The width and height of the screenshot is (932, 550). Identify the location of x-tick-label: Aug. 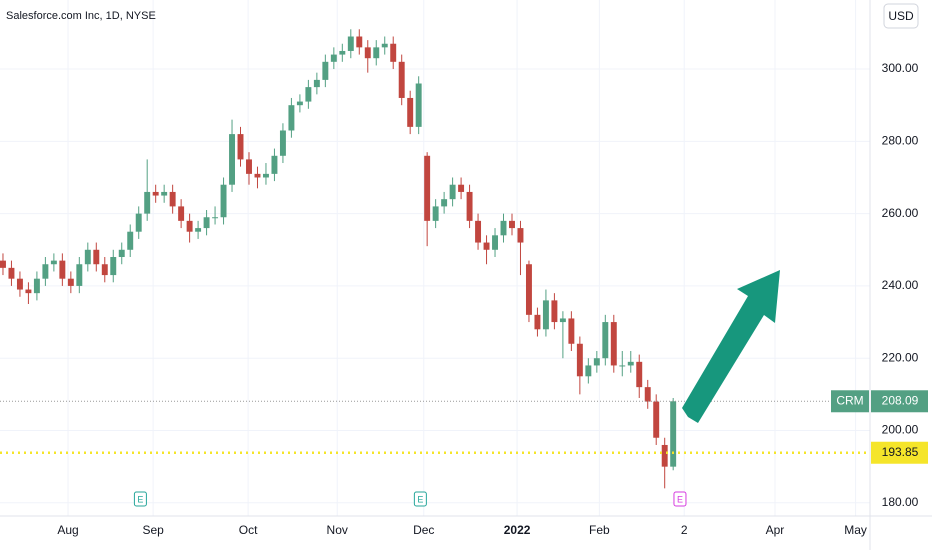
(67, 530).